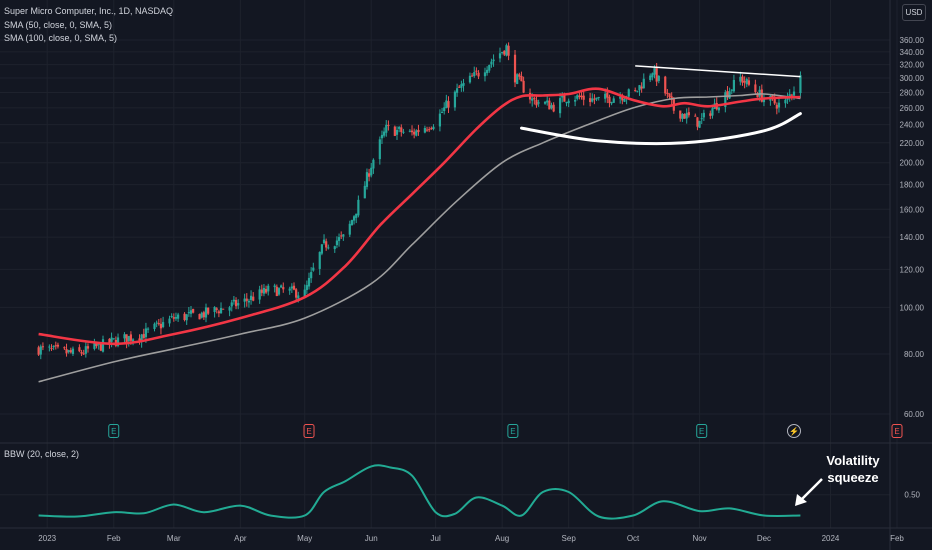 The image size is (932, 550). What do you see at coordinates (831, 538) in the screenshot?
I see `time-tick-label: 2024` at bounding box center [831, 538].